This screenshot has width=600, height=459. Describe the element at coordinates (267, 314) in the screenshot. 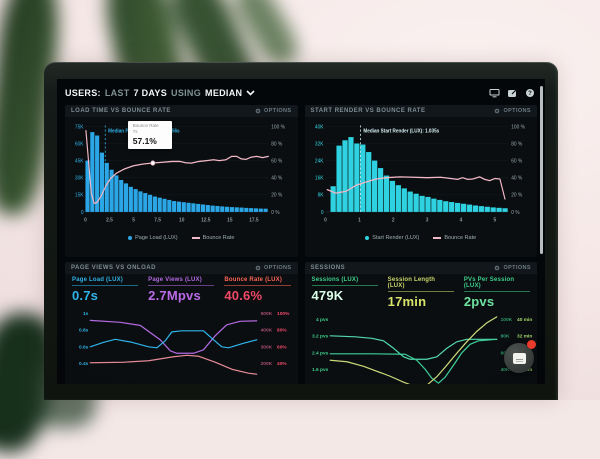

I see `svg-text: 500K` at that location.